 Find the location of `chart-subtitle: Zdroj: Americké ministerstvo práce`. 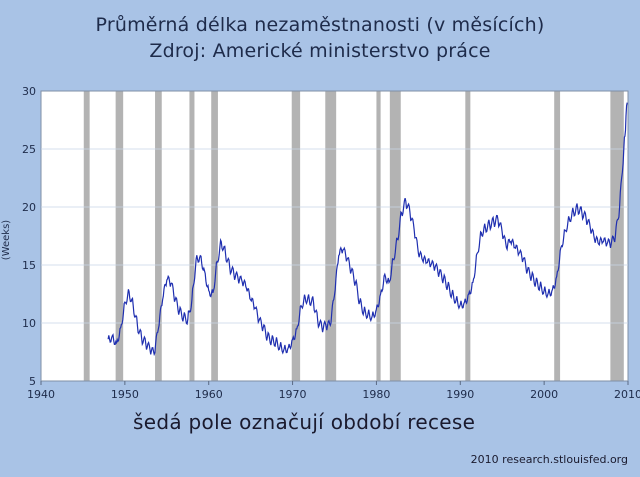

chart-subtitle: Zdroj: Americké ministerstvo práce is located at coordinates (320, 51).